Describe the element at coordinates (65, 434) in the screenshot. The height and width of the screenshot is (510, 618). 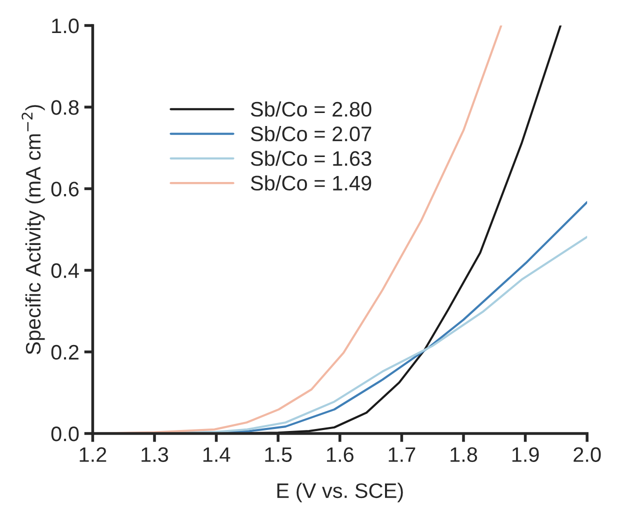
I see `y-tick-label: 0.0` at that location.